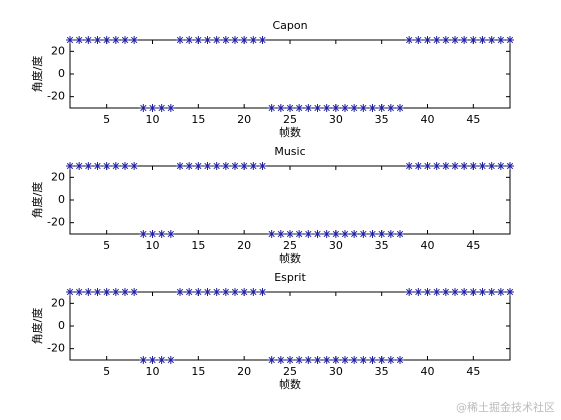 This screenshot has width=561, height=420. Describe the element at coordinates (37, 74) in the screenshot. I see `y-axis-label: 角度/度` at that location.